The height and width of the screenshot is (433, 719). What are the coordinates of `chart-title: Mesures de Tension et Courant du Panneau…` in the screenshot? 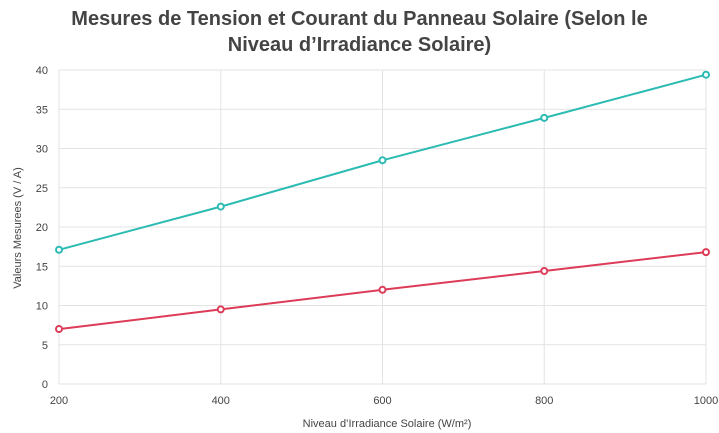 It's located at (359, 32).